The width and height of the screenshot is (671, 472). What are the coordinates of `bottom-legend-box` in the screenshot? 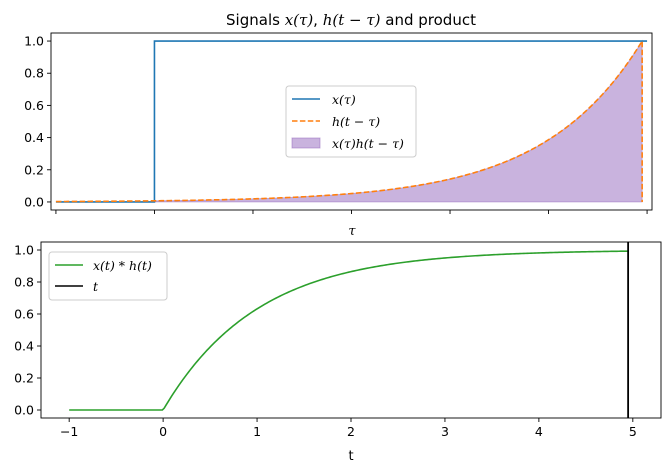 It's located at (108, 276).